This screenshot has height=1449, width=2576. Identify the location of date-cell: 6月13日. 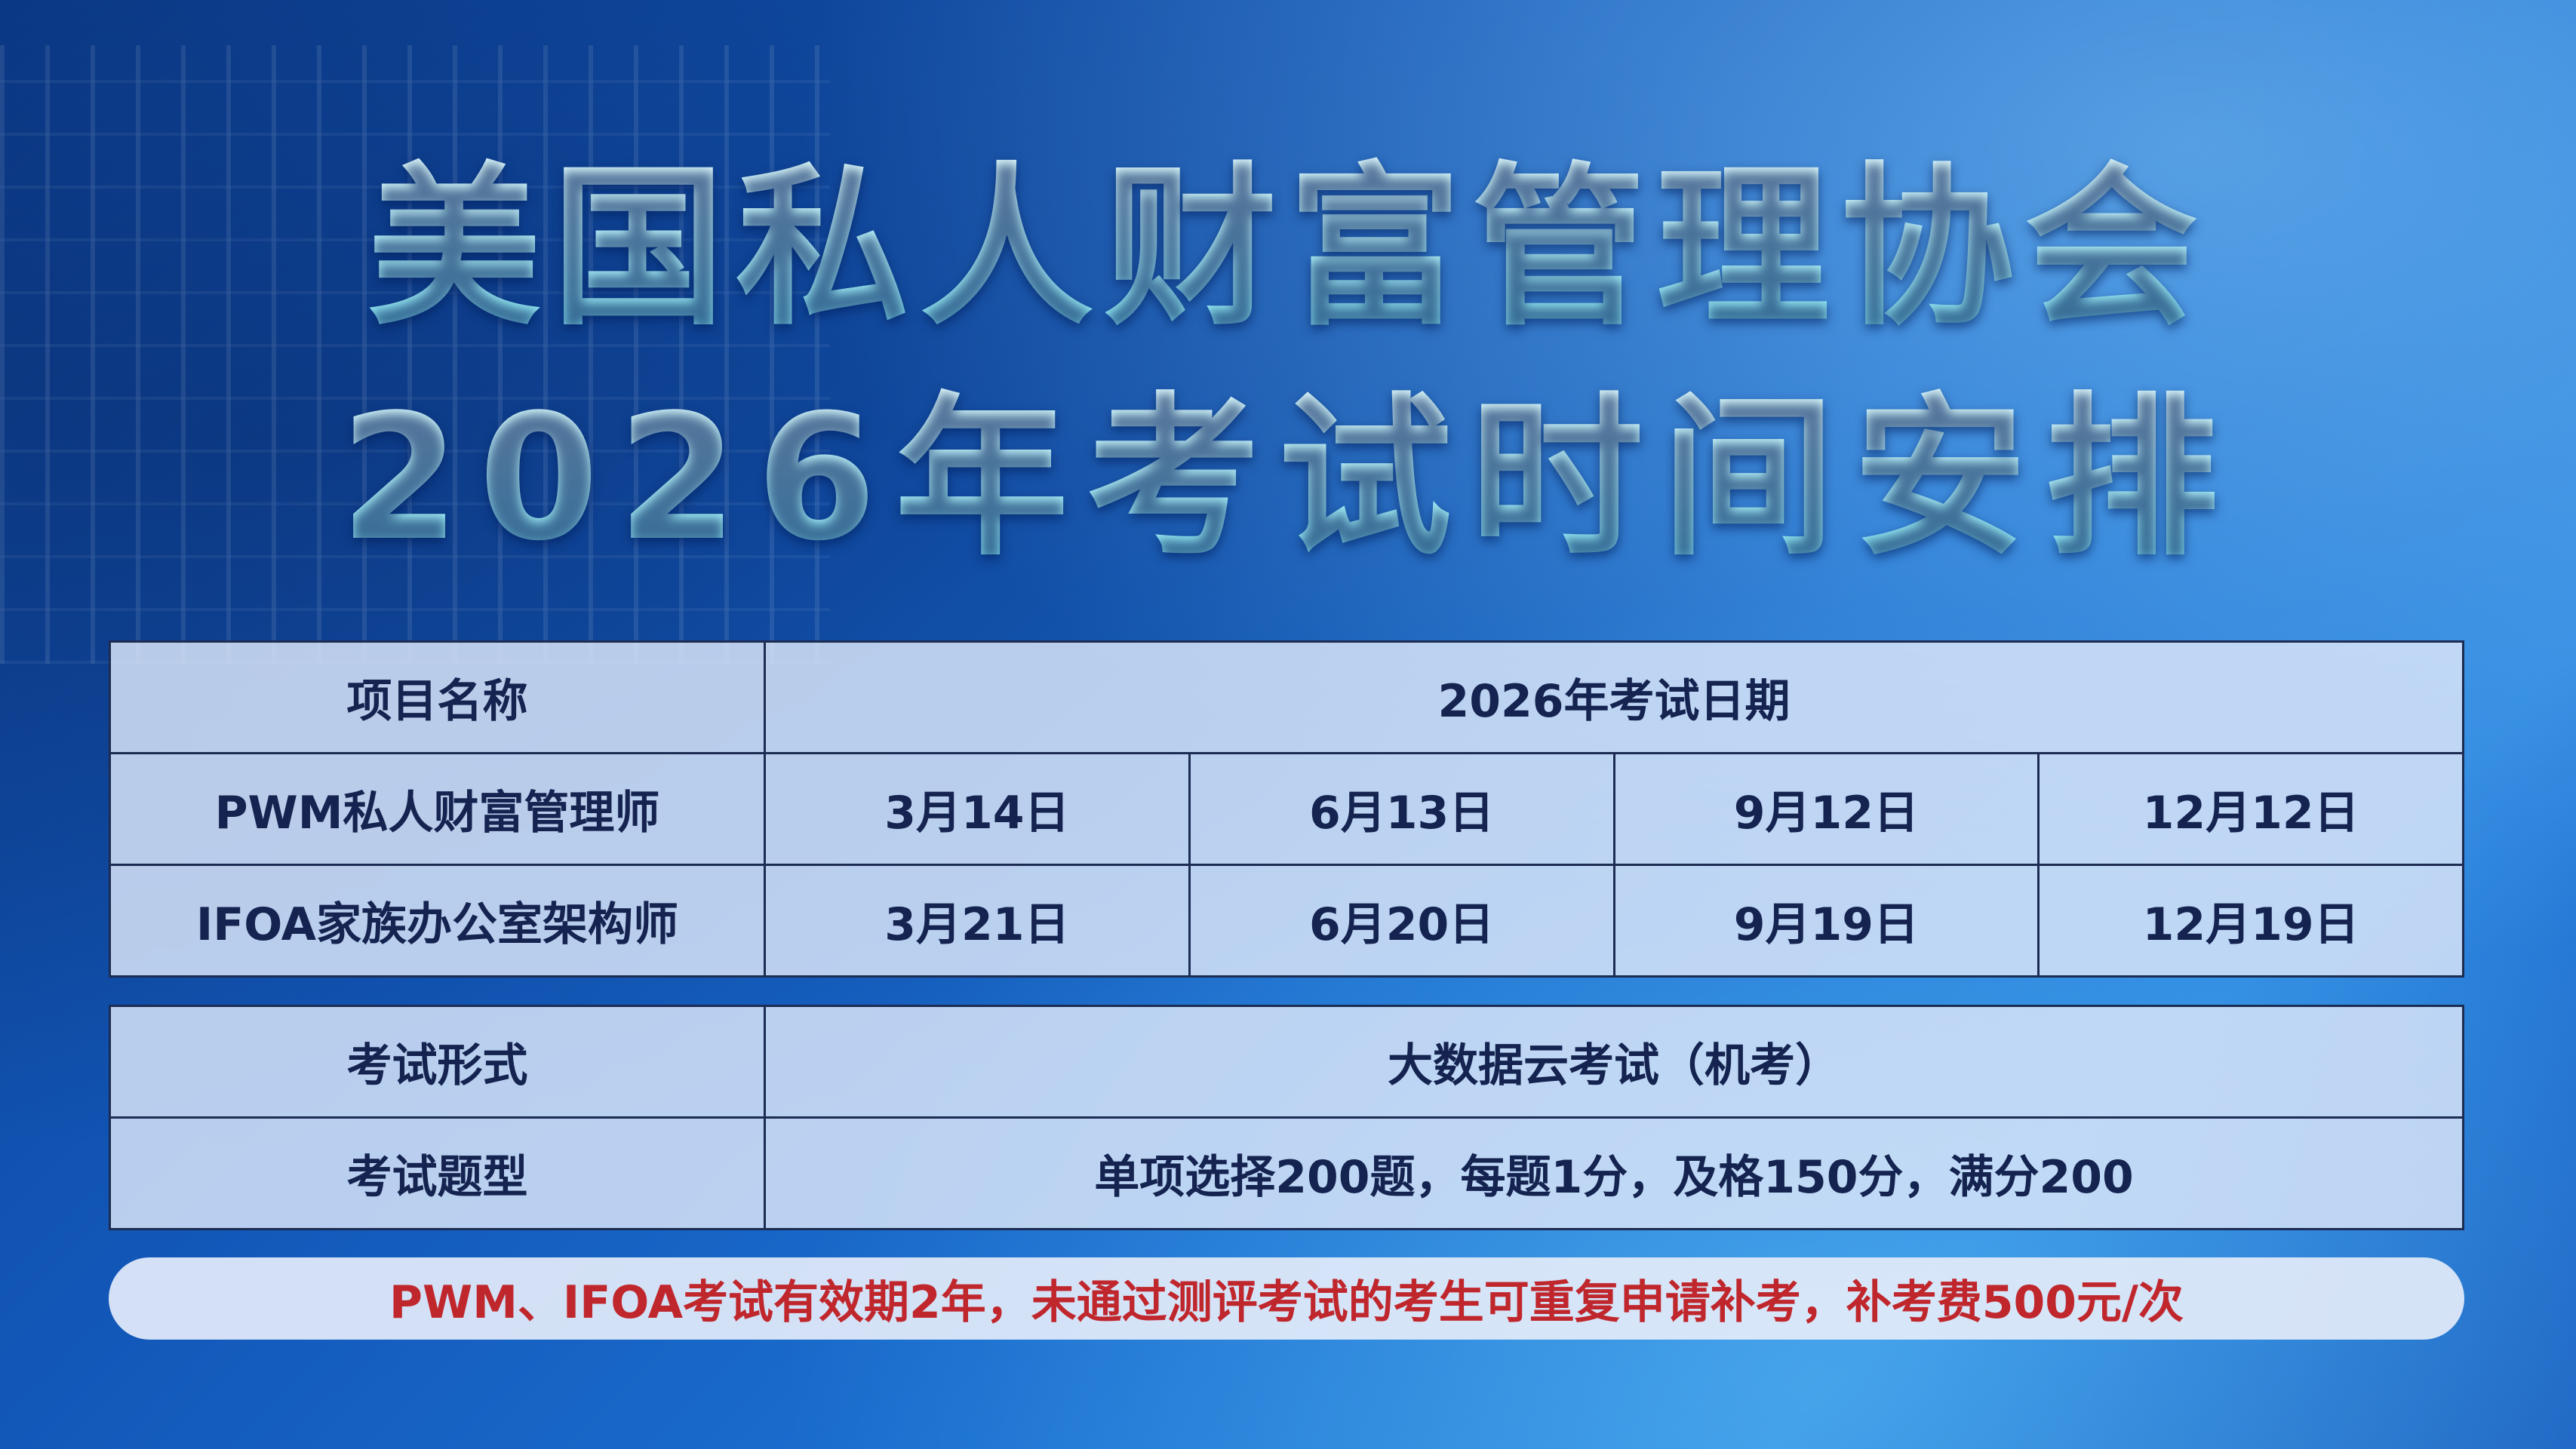
(1401, 809).